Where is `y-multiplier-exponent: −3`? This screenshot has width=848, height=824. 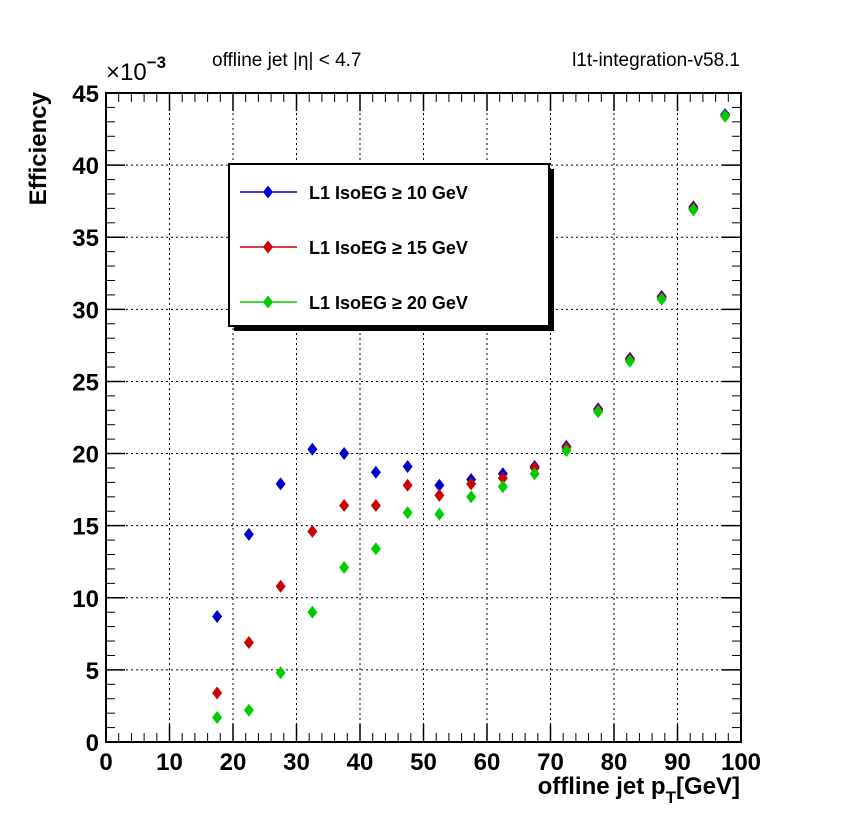
y-multiplier-exponent: −3 is located at coordinates (156, 62).